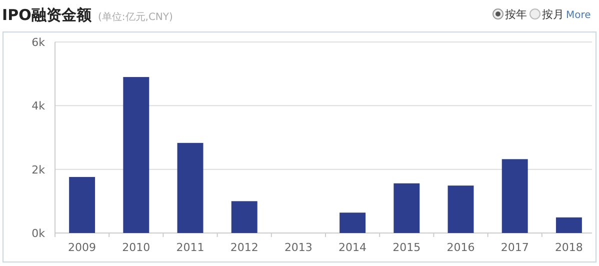 The height and width of the screenshot is (266, 599). I want to click on x-tick-label: 2010, so click(136, 247).